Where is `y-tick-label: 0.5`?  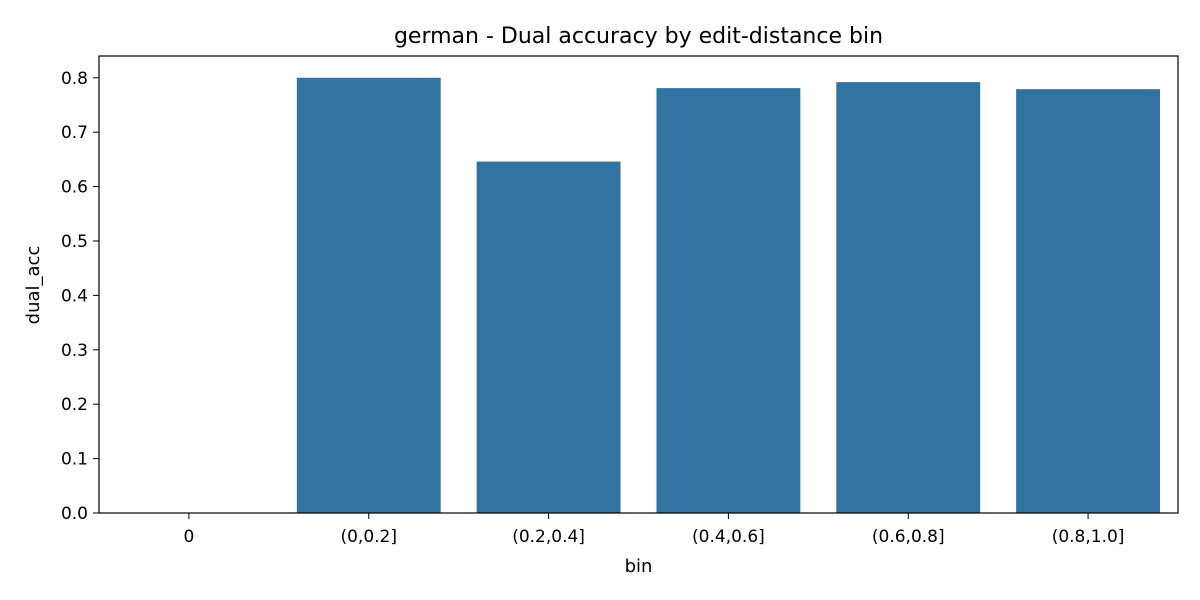 y-tick-label: 0.5 is located at coordinates (74, 242).